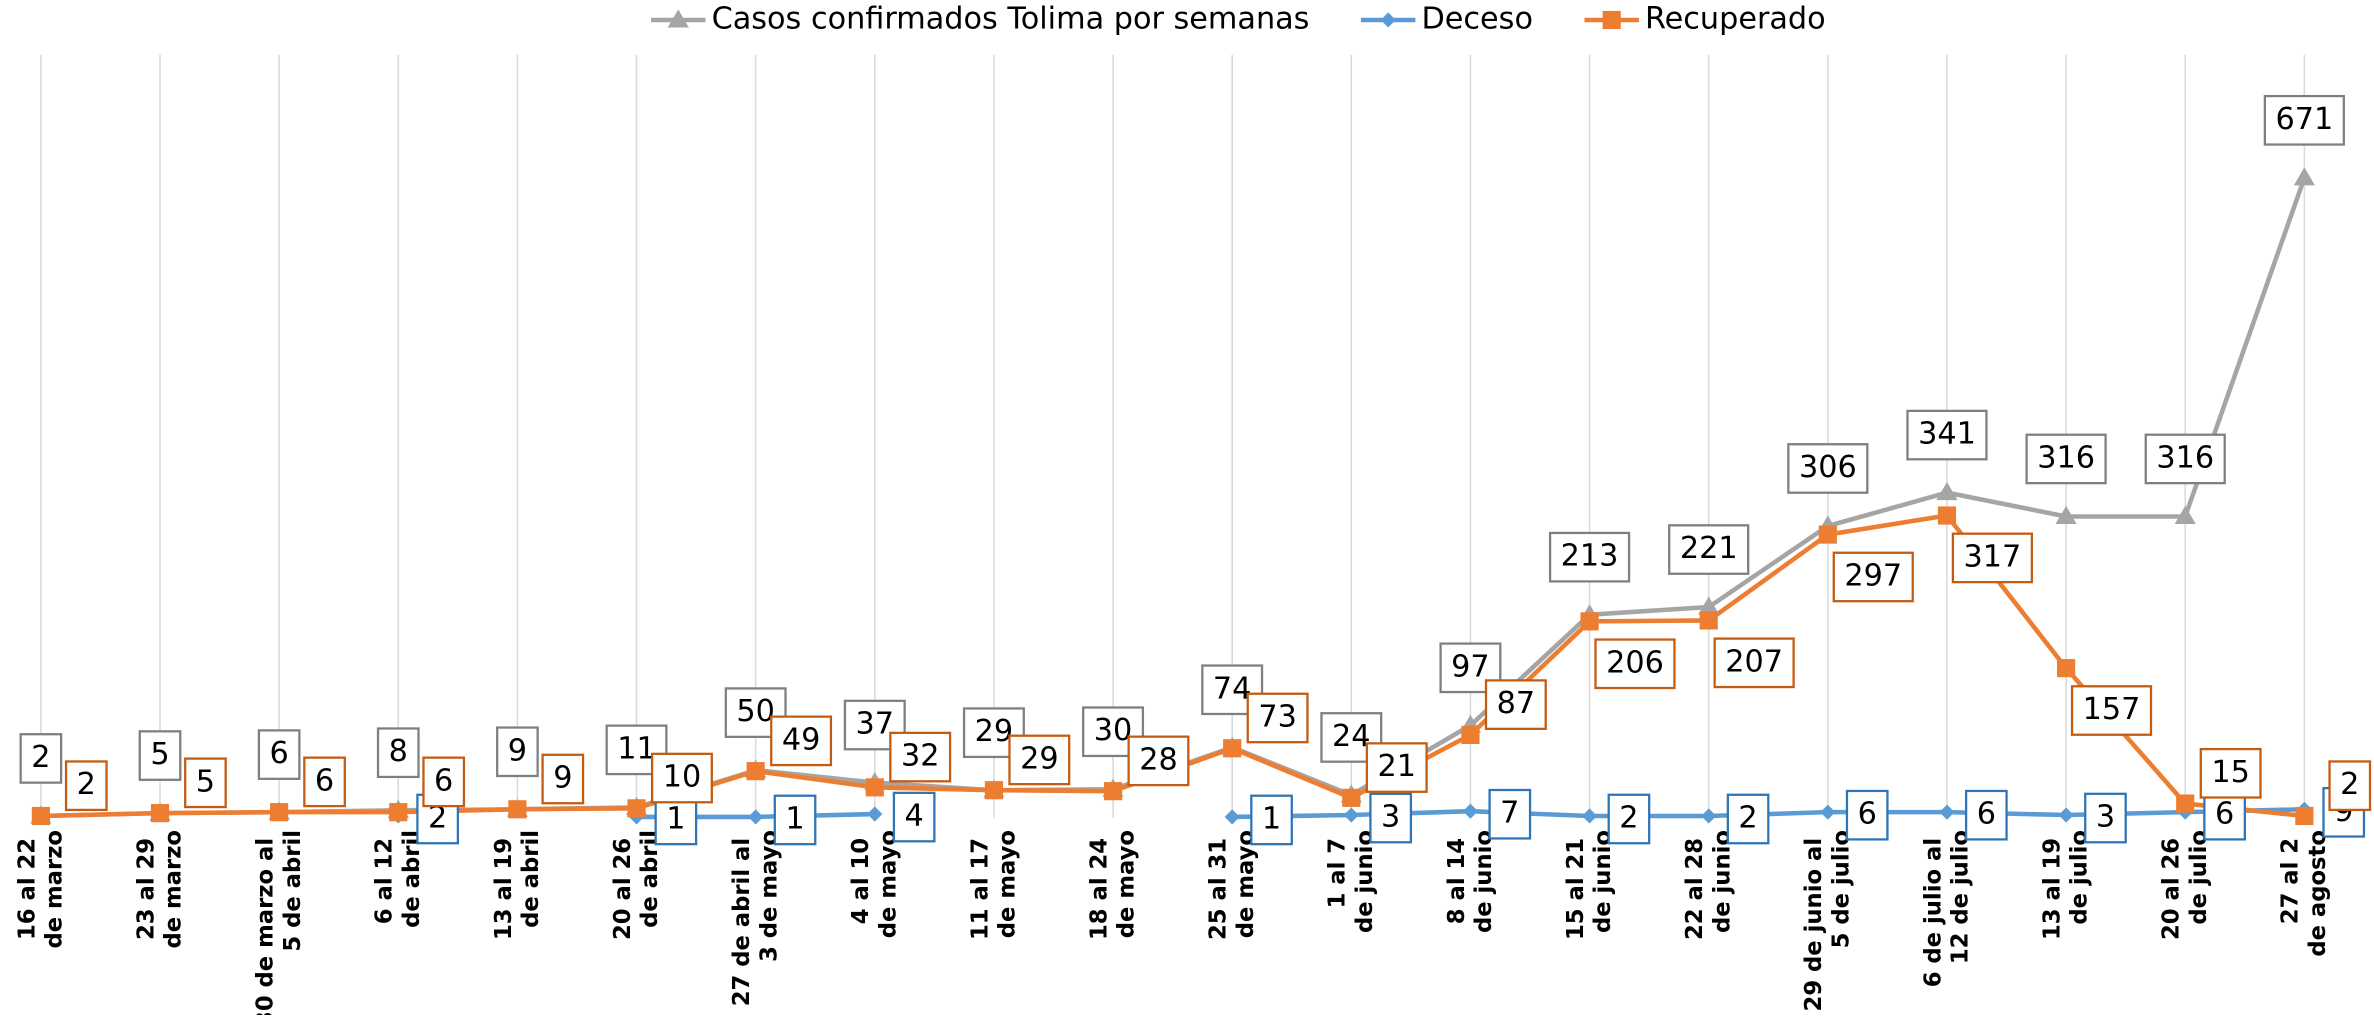  What do you see at coordinates (742, 918) in the screenshot?
I see `x-tick-line: 27 de abril al` at bounding box center [742, 918].